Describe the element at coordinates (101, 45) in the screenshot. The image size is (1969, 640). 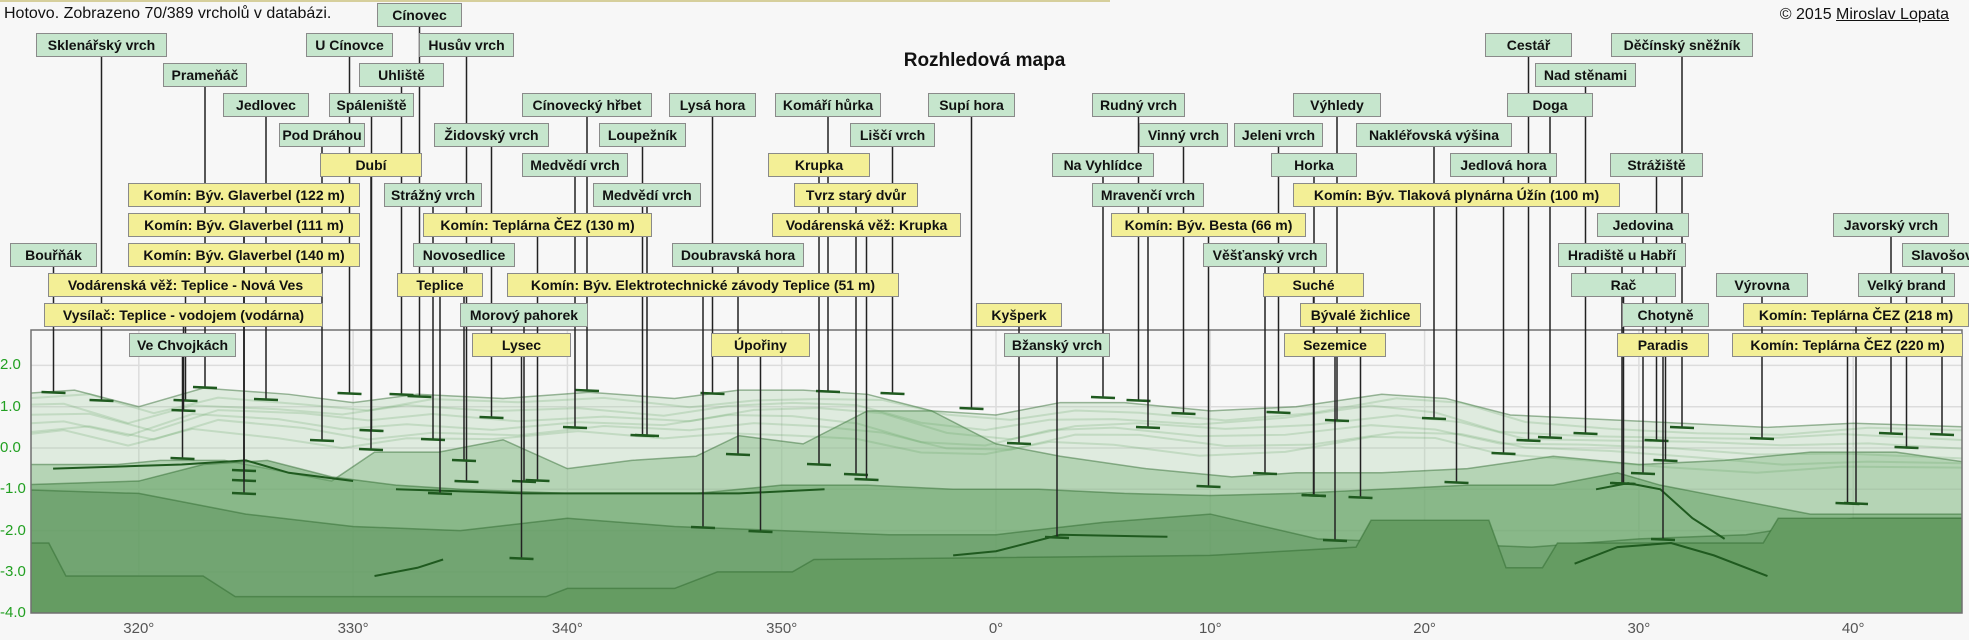
I see `peak-label: Sklenářský vrch` at that location.